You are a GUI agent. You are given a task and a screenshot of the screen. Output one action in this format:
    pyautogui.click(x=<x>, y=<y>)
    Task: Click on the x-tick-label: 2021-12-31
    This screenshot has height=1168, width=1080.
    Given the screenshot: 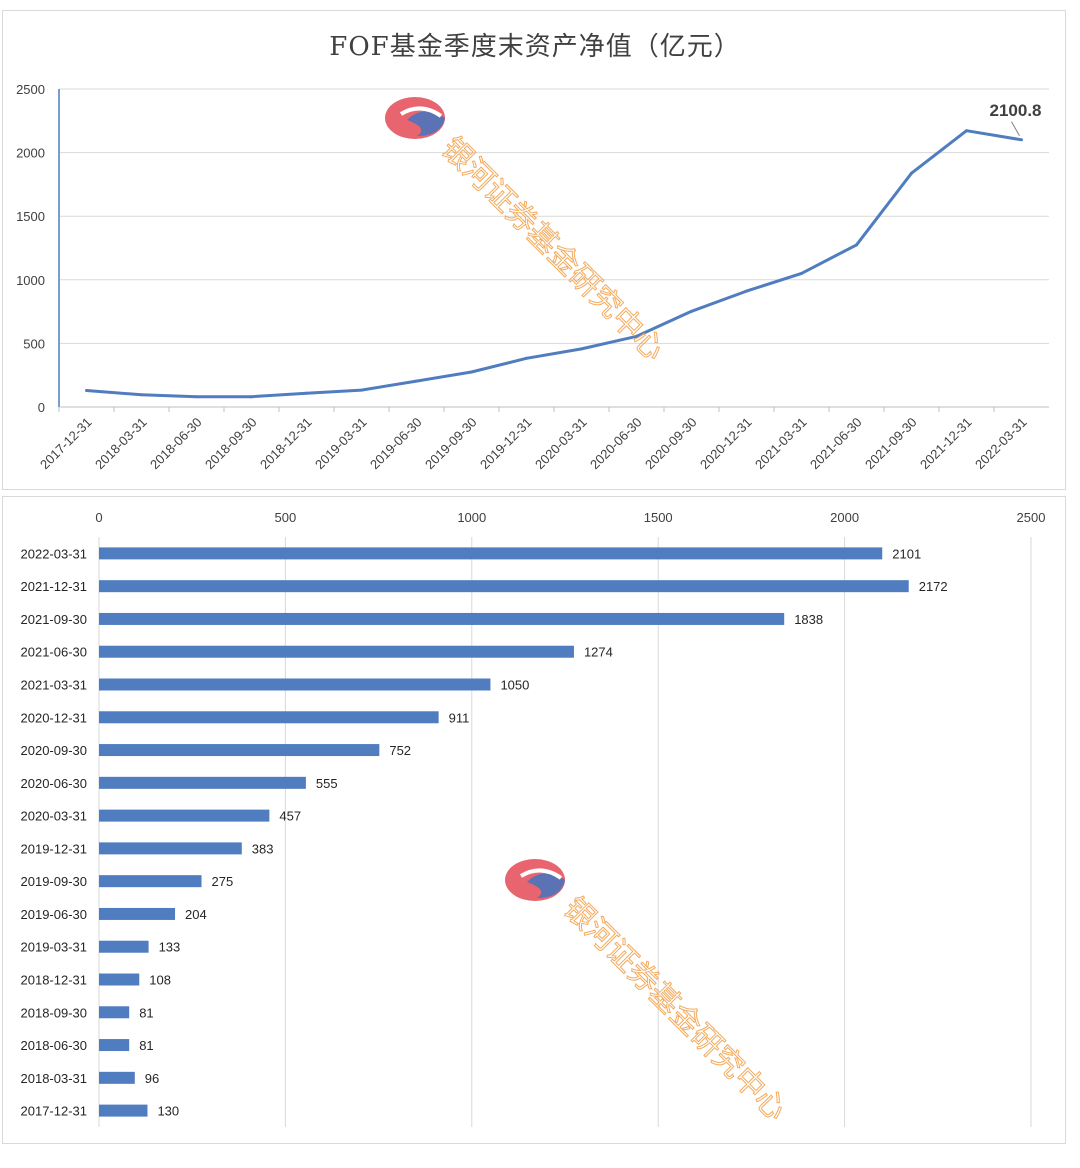 What is the action you would take?
    pyautogui.click(x=946, y=444)
    